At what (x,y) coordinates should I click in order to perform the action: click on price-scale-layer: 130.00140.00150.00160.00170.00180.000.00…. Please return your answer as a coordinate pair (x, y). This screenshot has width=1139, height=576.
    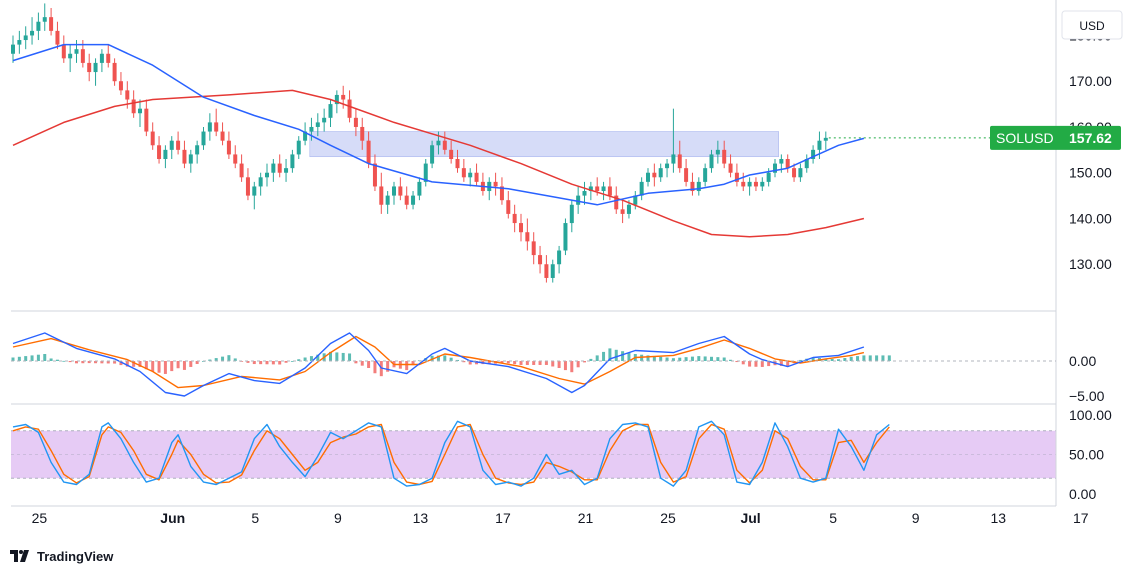
    Looking at the image, I should click on (1090, 264).